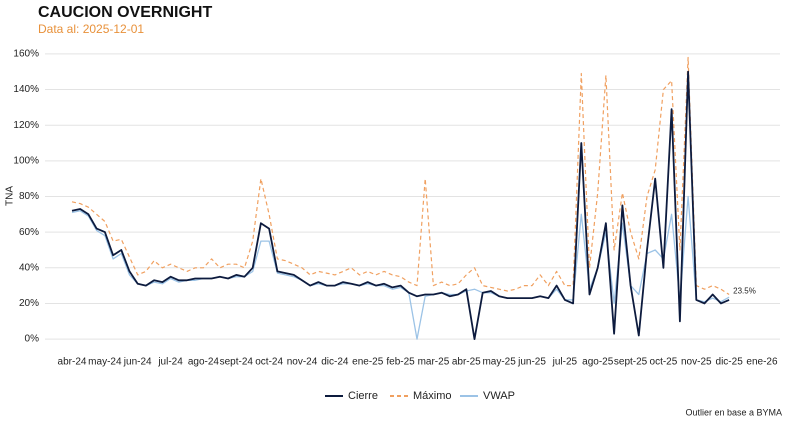 This screenshot has width=800, height=429. What do you see at coordinates (565, 362) in the screenshot?
I see `x-tick-label: jul-25` at bounding box center [565, 362].